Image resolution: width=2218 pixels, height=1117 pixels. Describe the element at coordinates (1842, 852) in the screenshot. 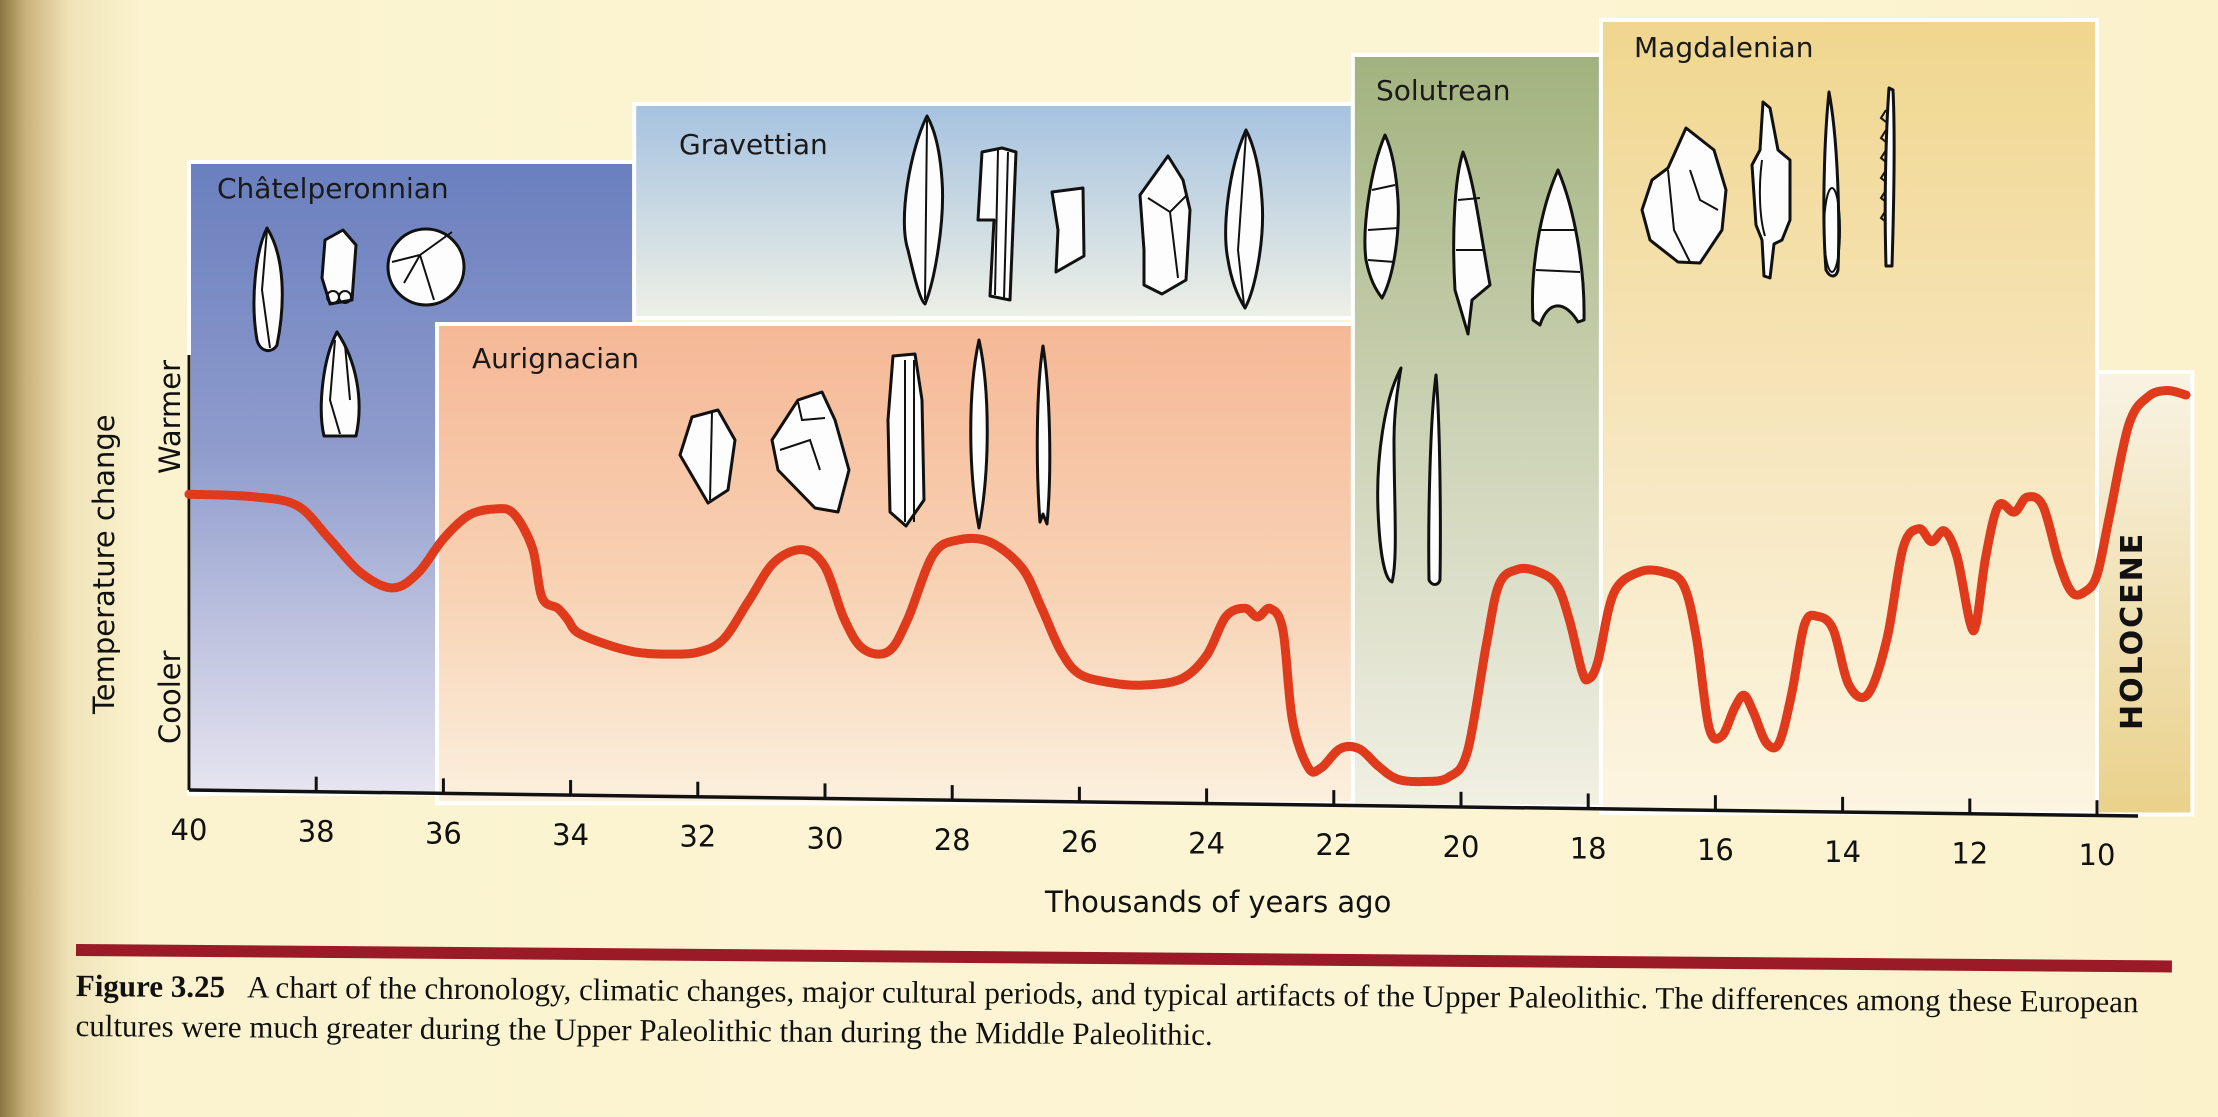

I see `x-tick-label-14: 14` at that location.